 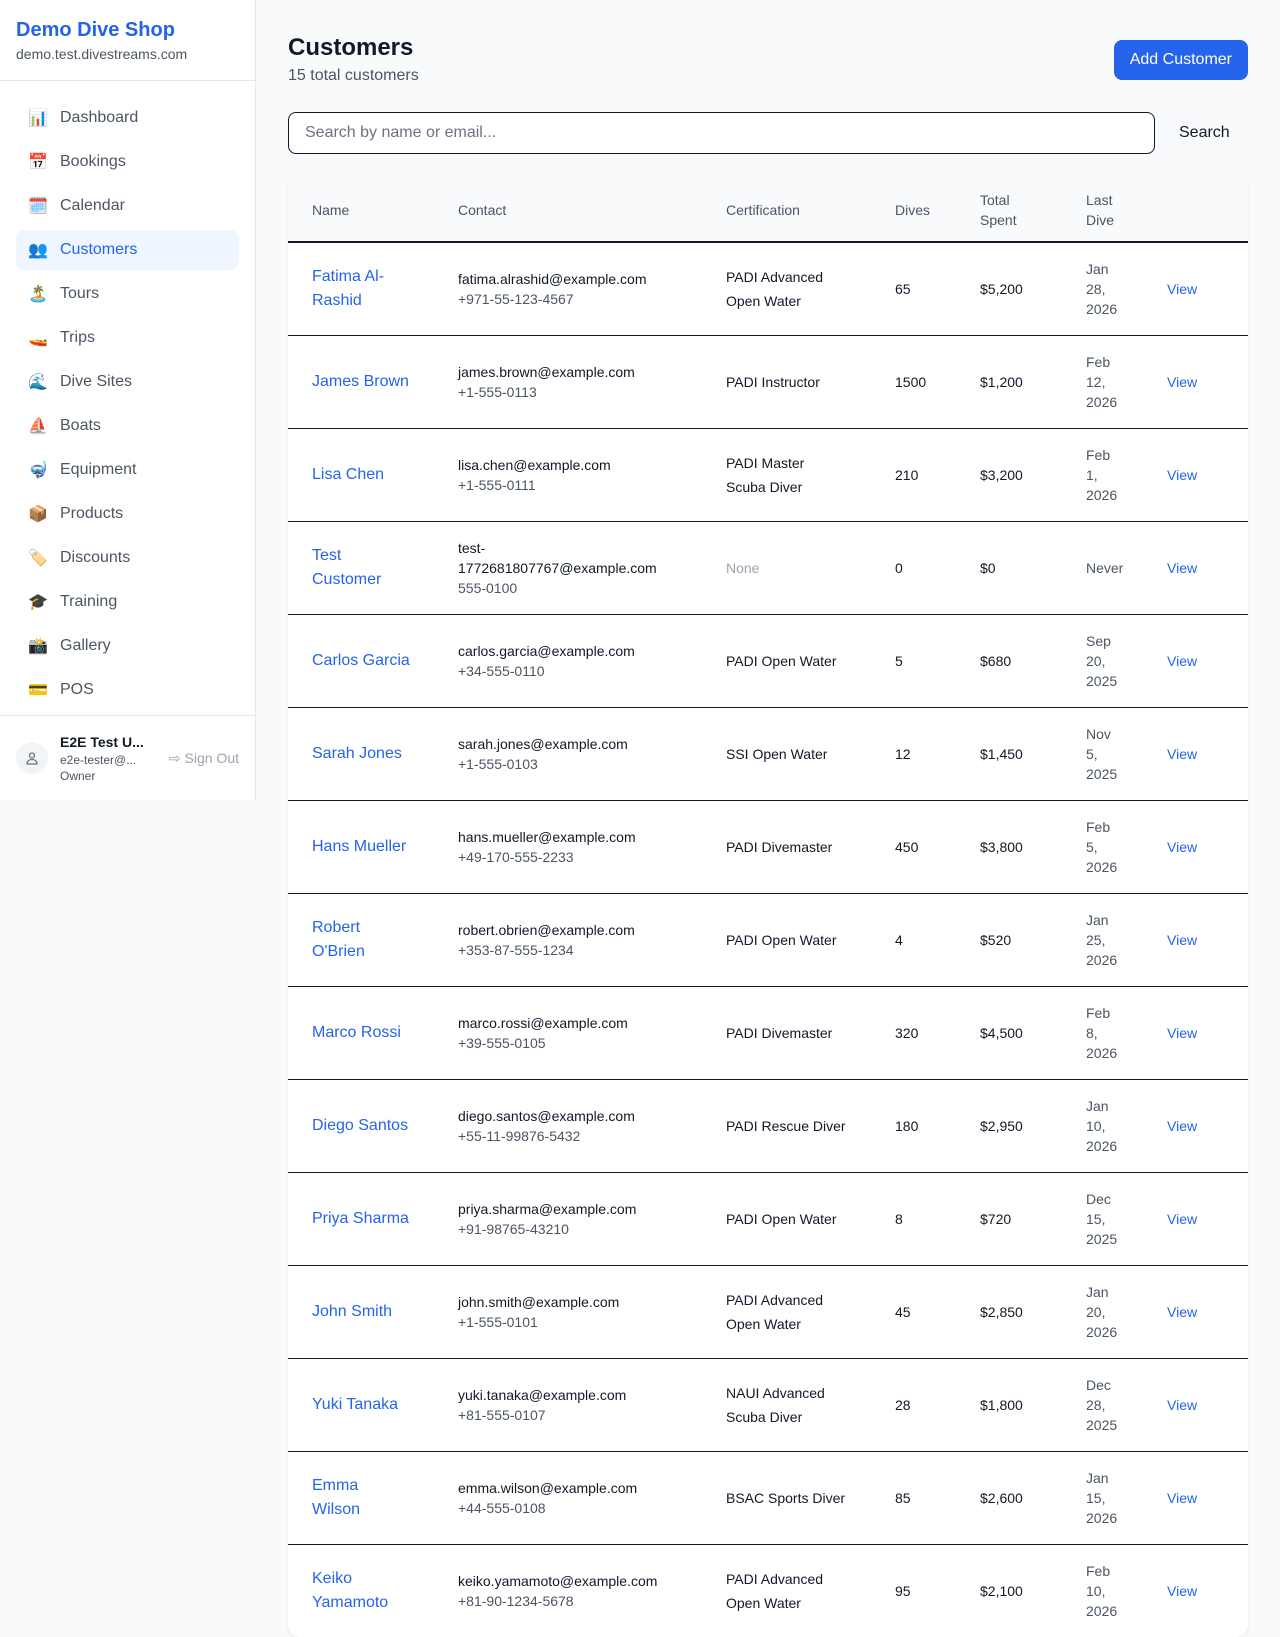 What do you see at coordinates (913, 210) in the screenshot?
I see `column-header: Dives` at bounding box center [913, 210].